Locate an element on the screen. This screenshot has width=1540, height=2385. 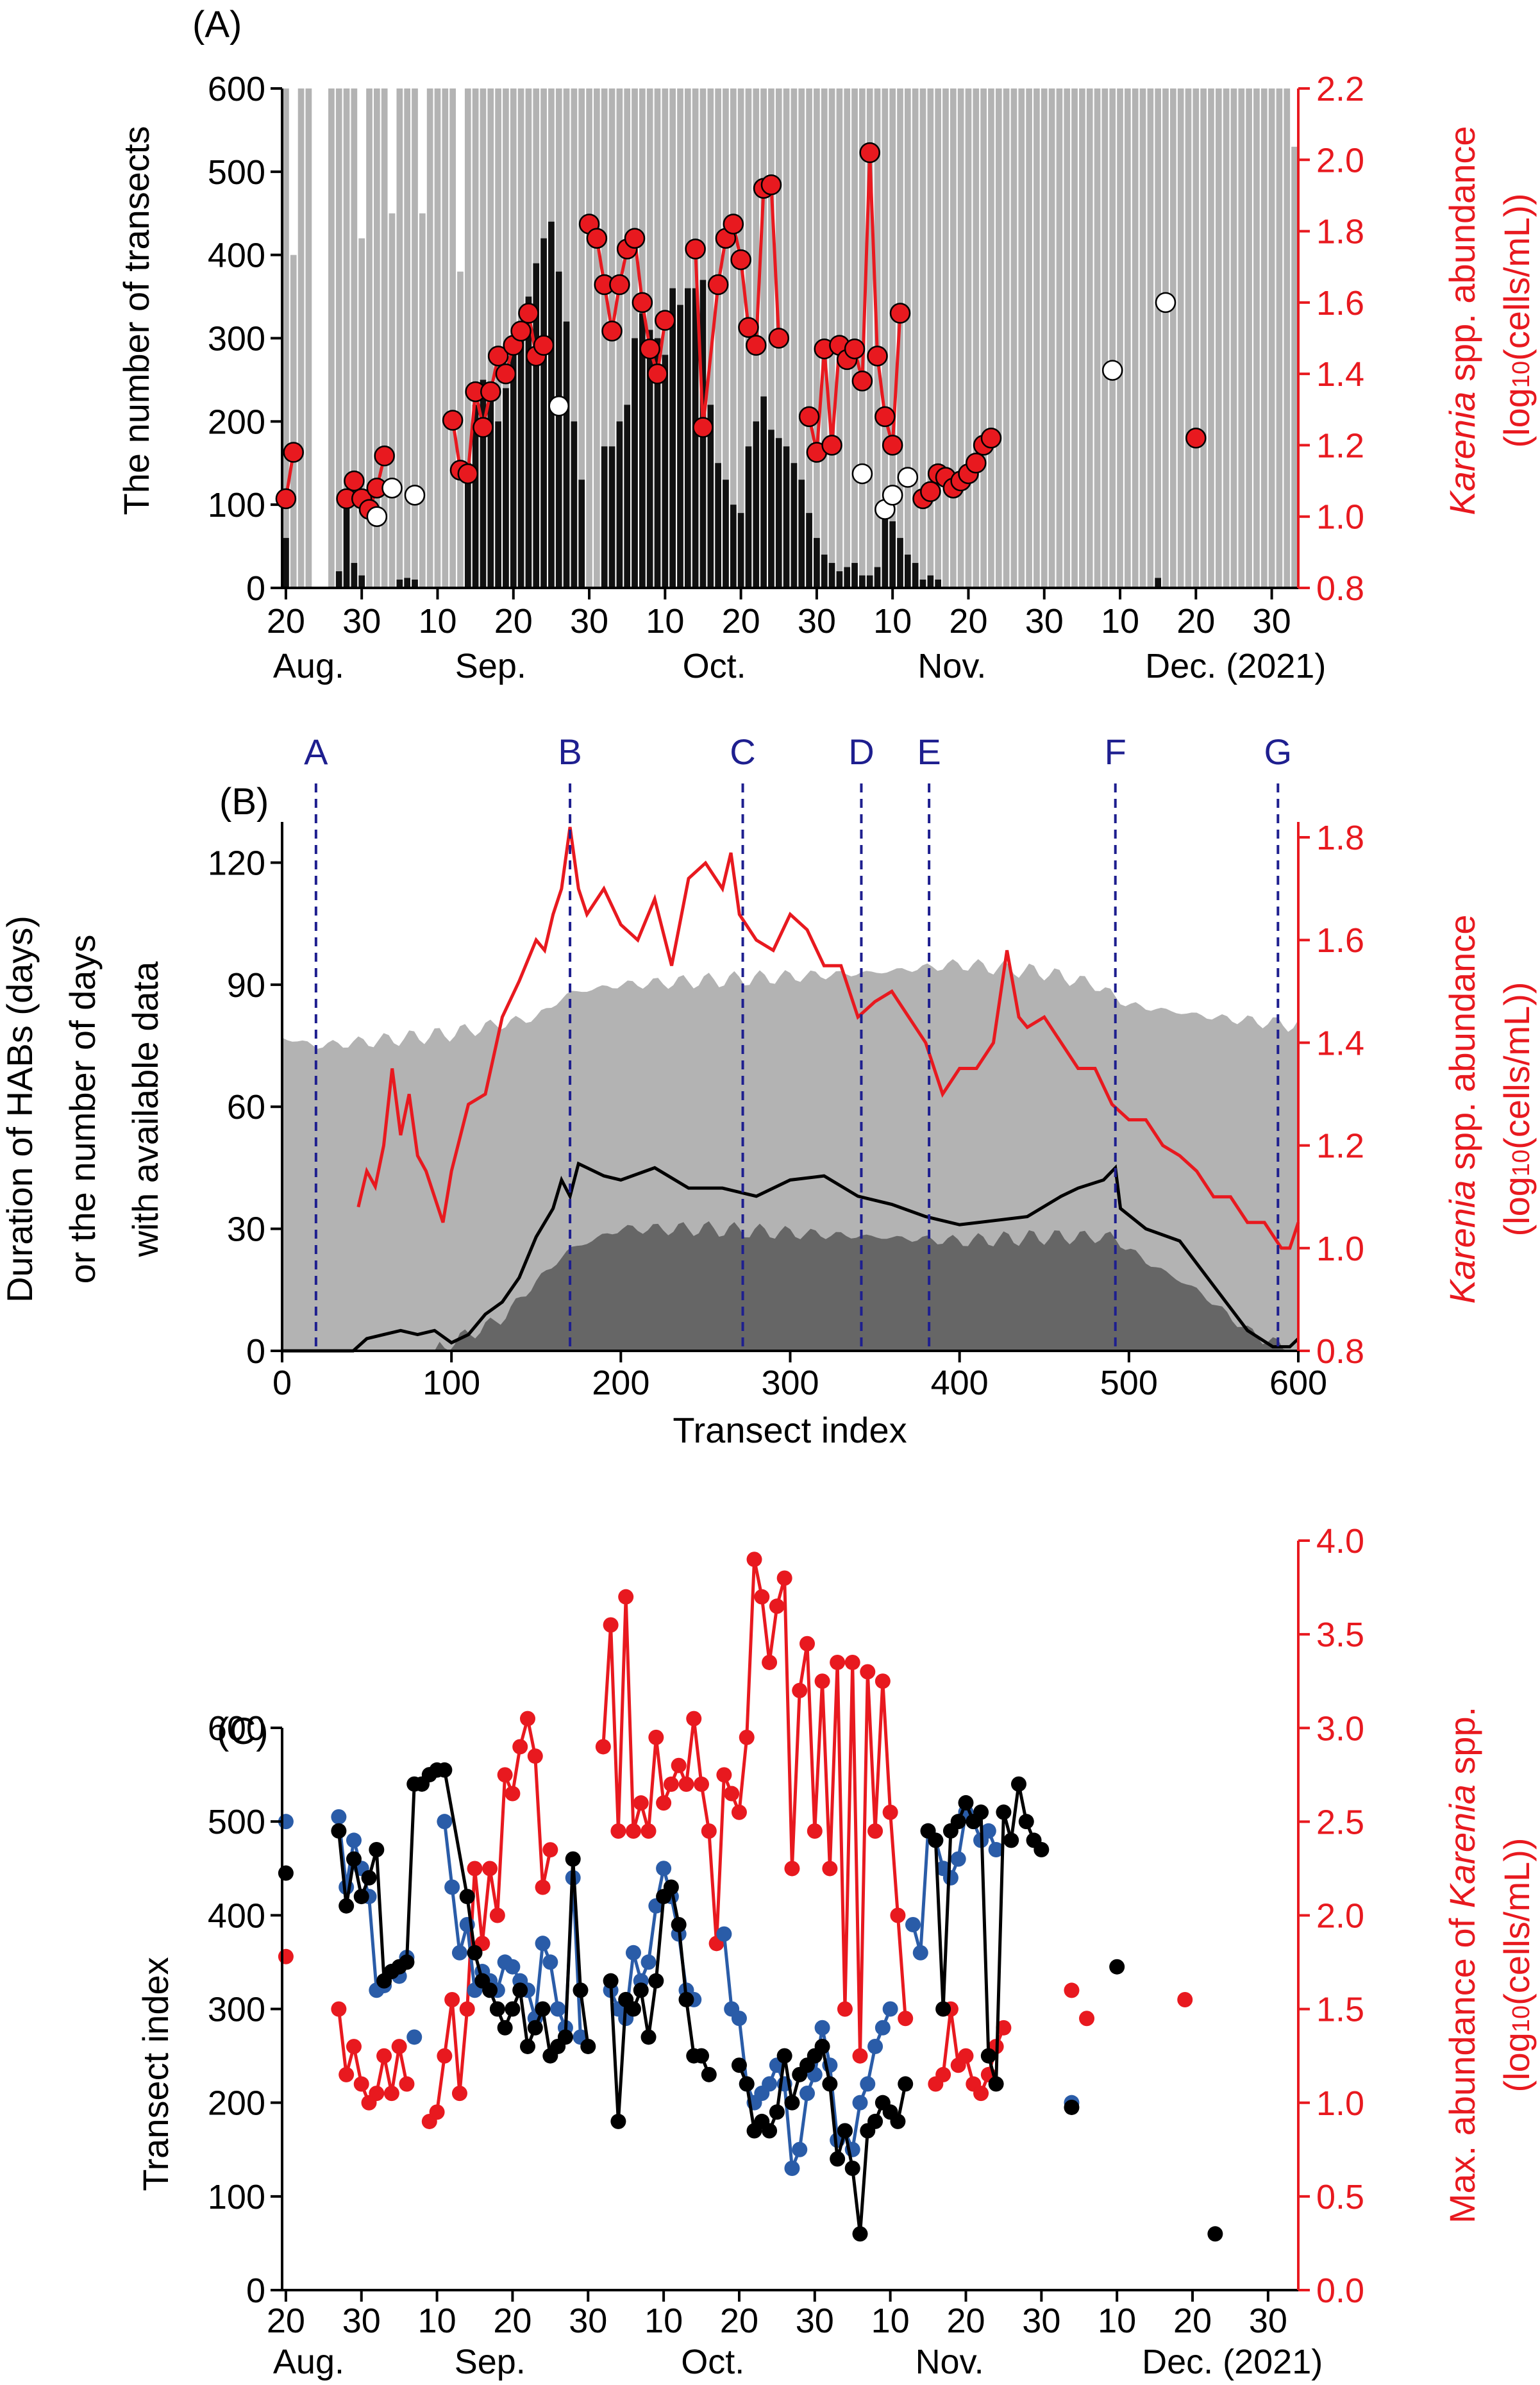
y2-tick-label: 1.2 is located at coordinates (1340, 1146).